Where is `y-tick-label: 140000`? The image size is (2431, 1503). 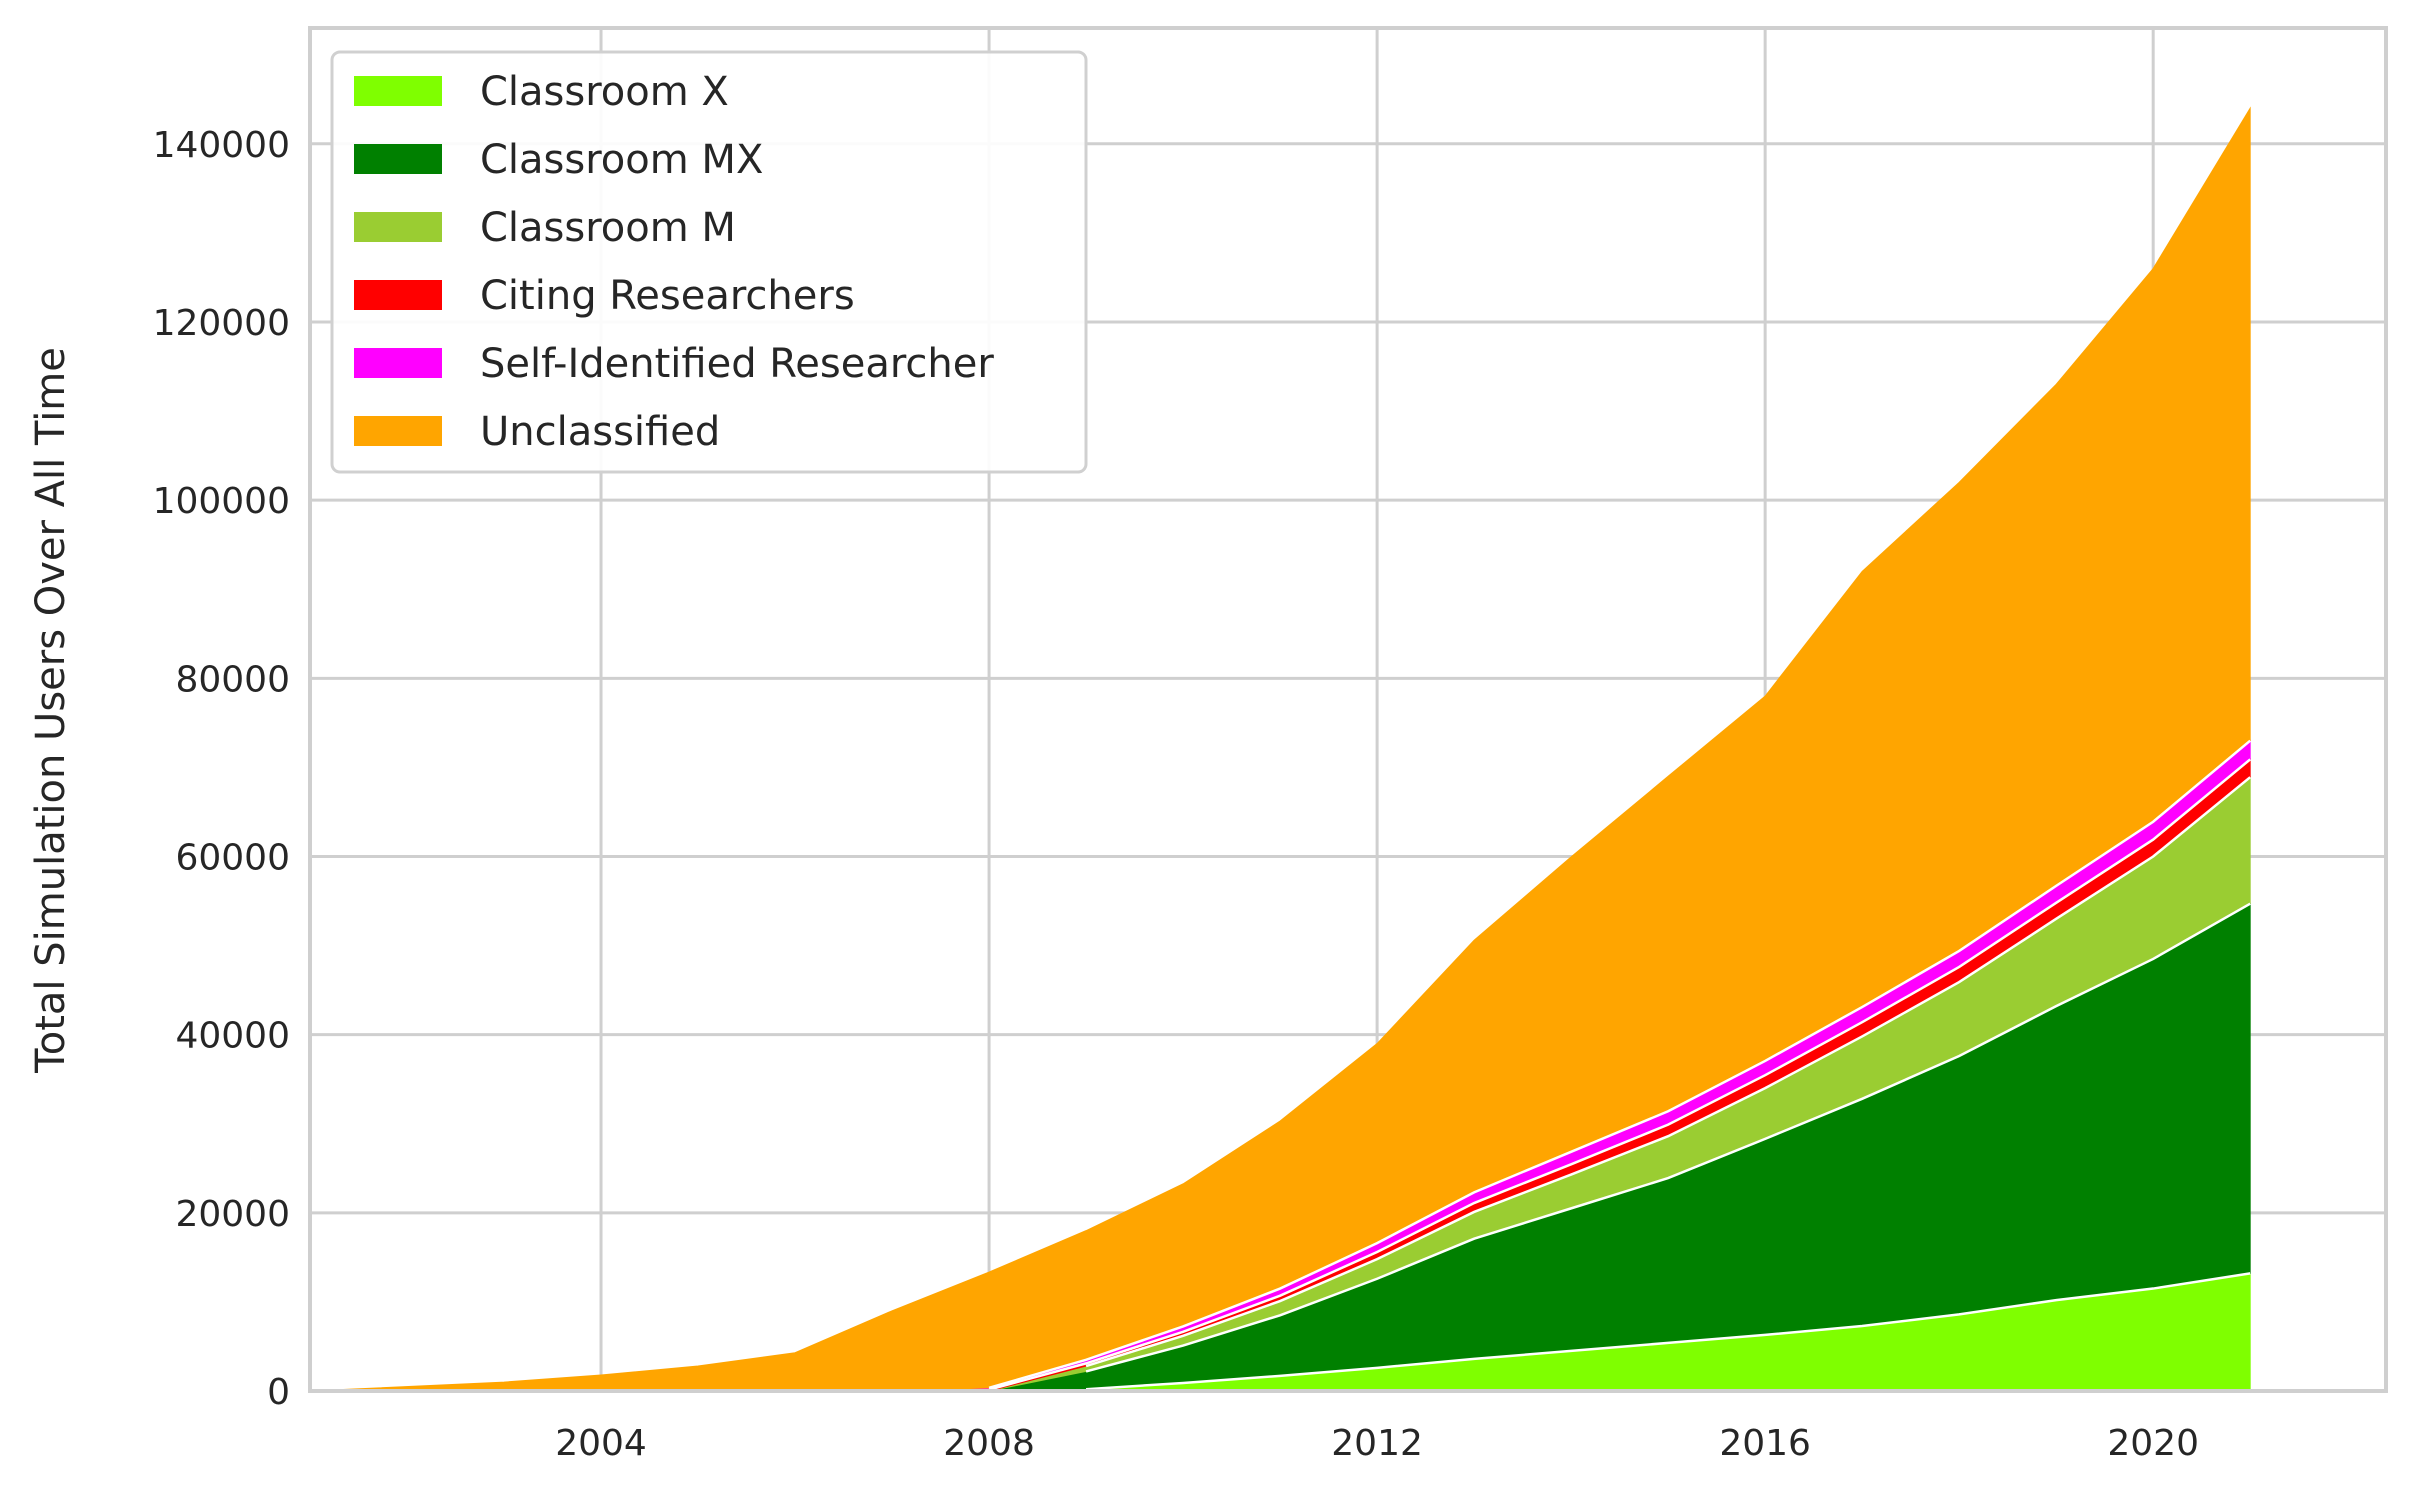 y-tick-label: 140000 is located at coordinates (221, 145).